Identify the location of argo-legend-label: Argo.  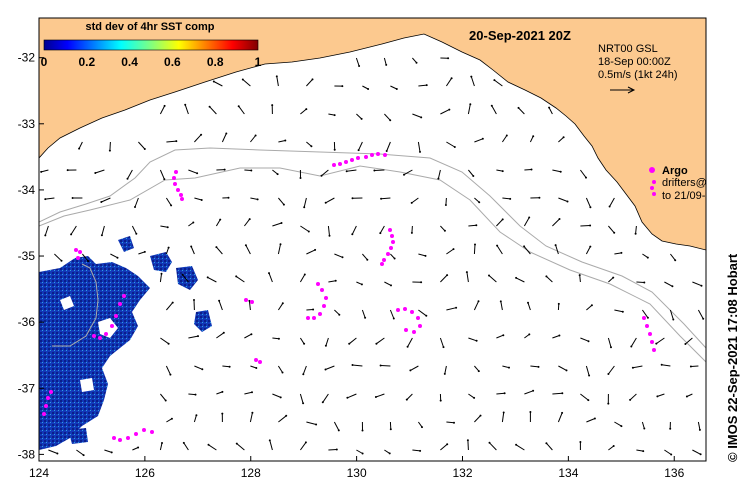
(675, 171).